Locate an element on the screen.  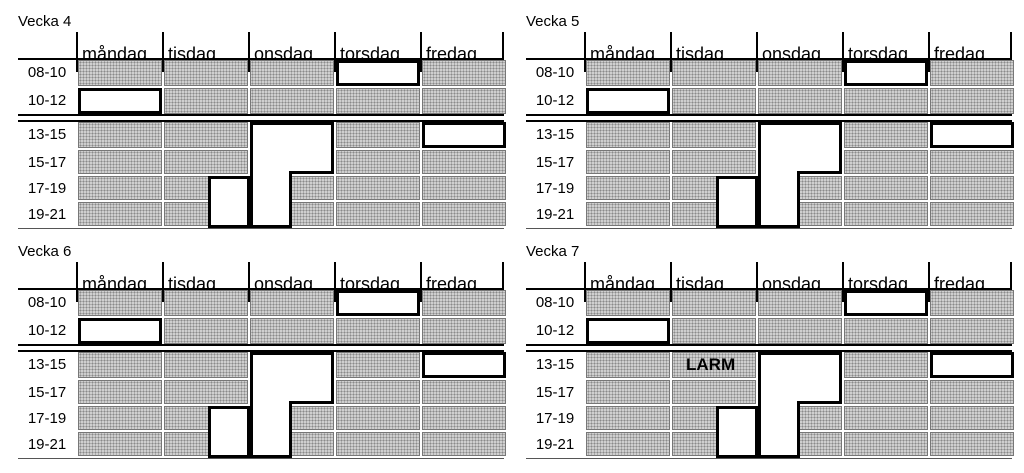
week-title: Vecka 6 is located at coordinates (45, 251).